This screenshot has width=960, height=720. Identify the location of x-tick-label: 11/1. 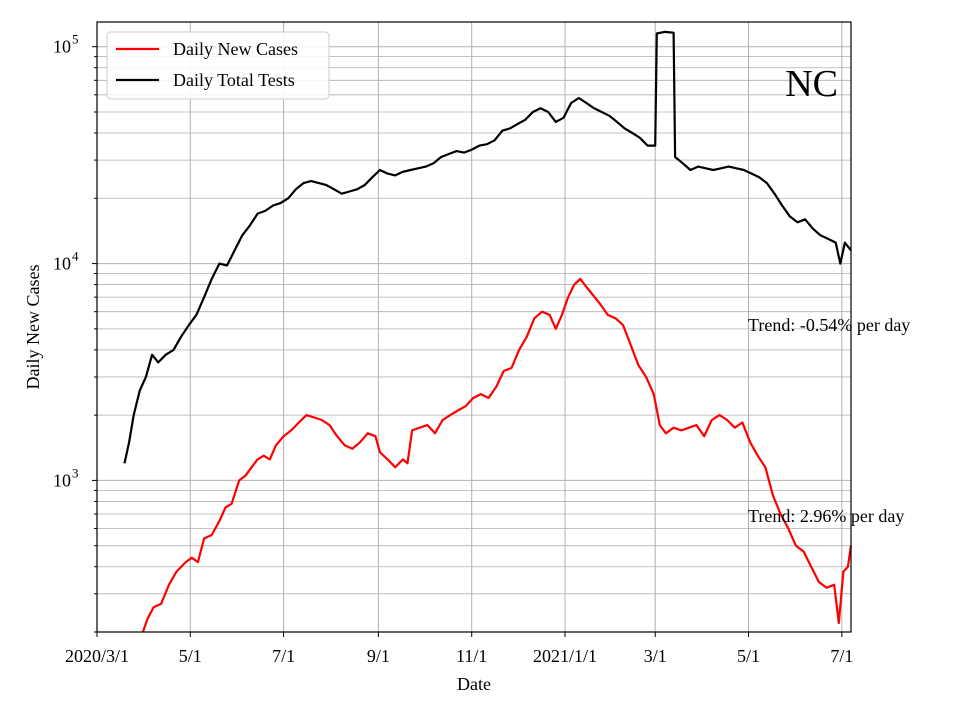
(471, 656).